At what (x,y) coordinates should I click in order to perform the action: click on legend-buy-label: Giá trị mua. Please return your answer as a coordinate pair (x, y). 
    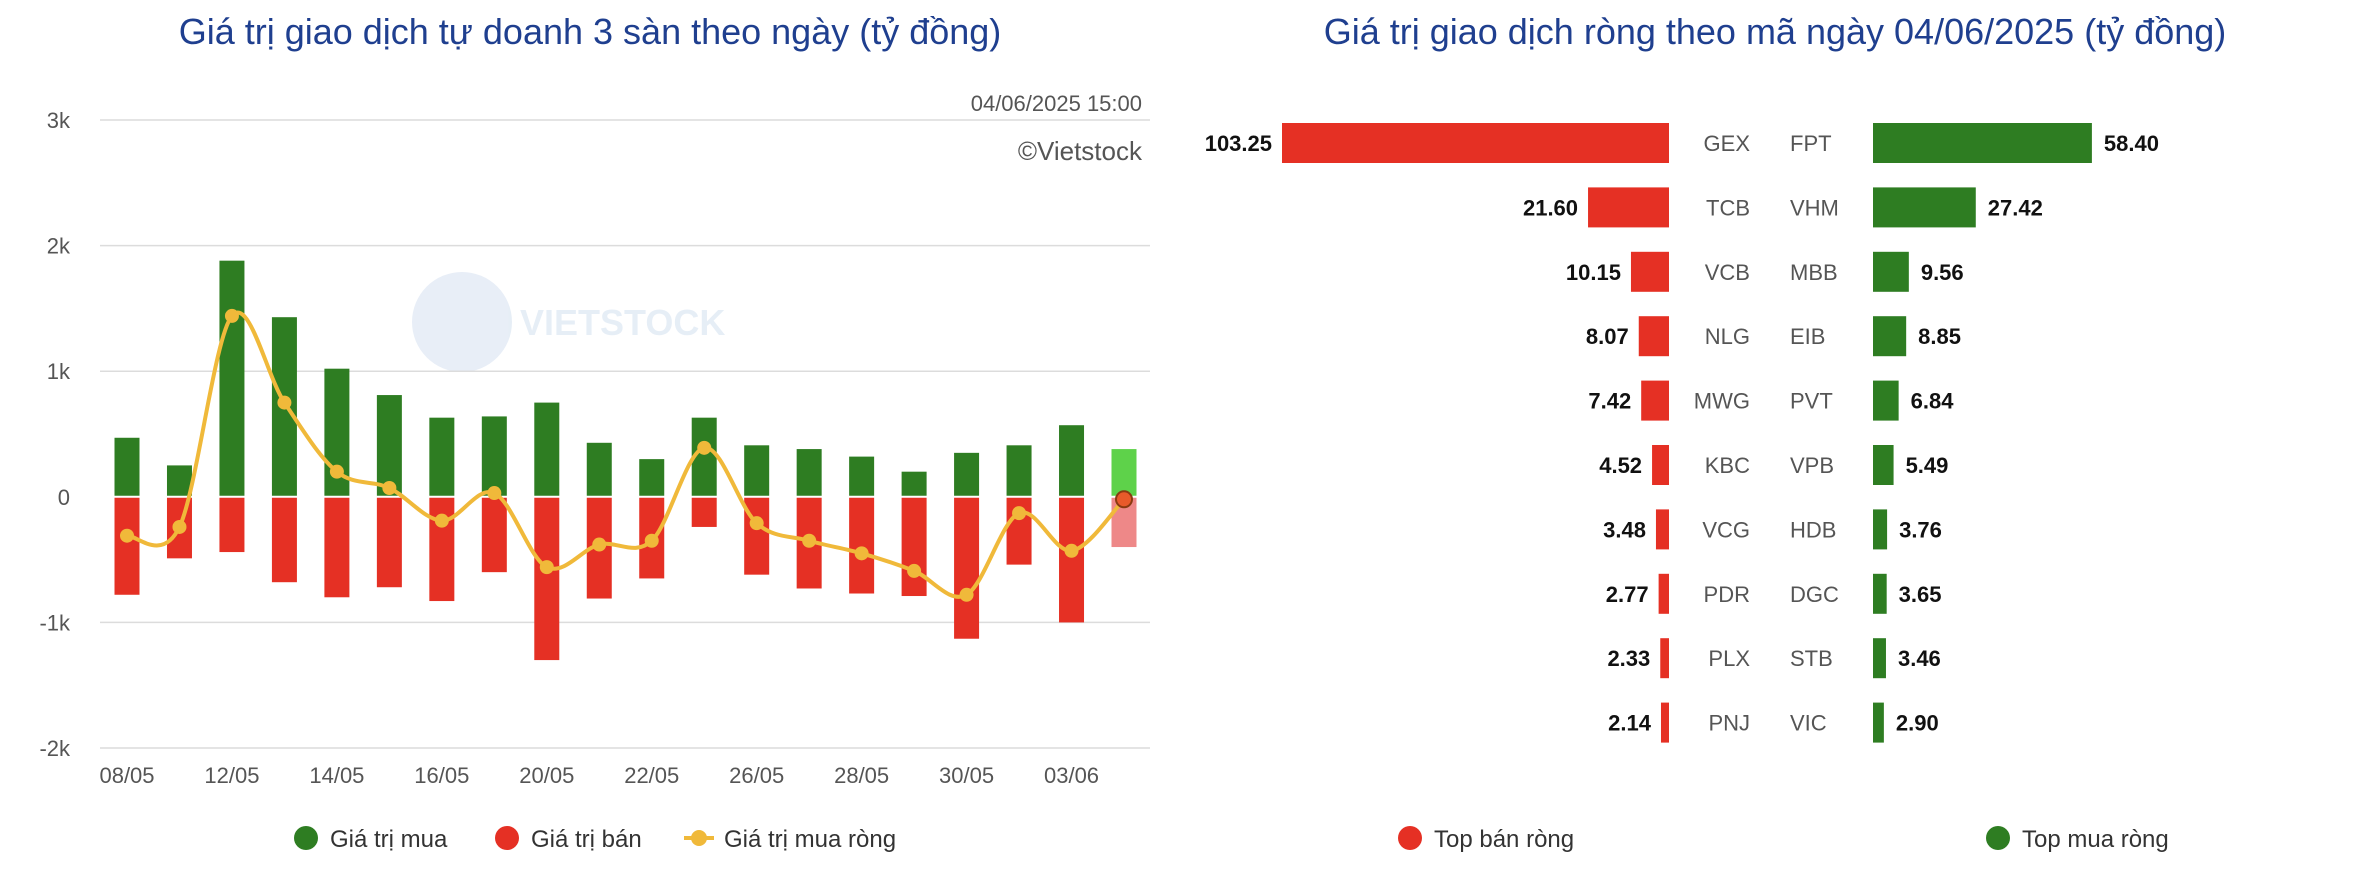
    Looking at the image, I should click on (389, 839).